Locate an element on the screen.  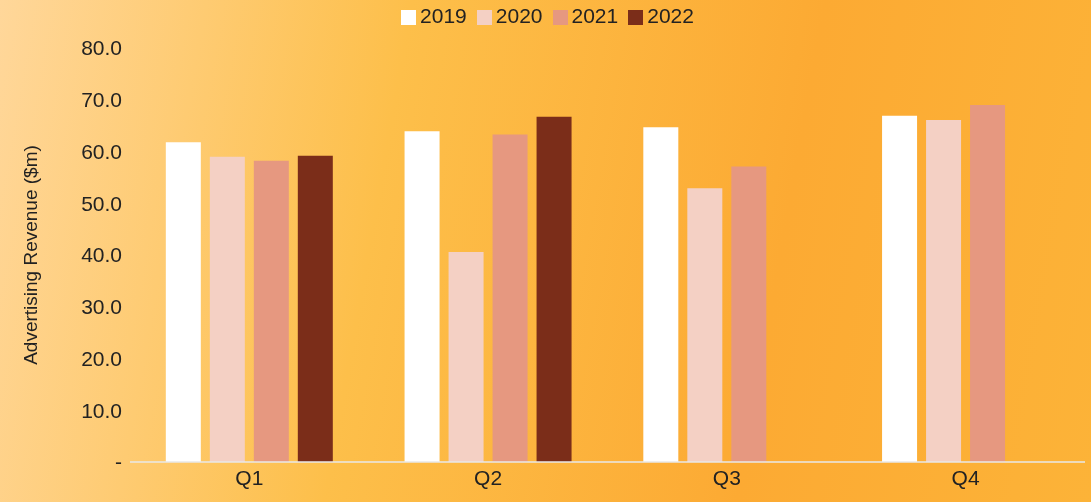
x-tick-label: Q4 is located at coordinates (965, 477).